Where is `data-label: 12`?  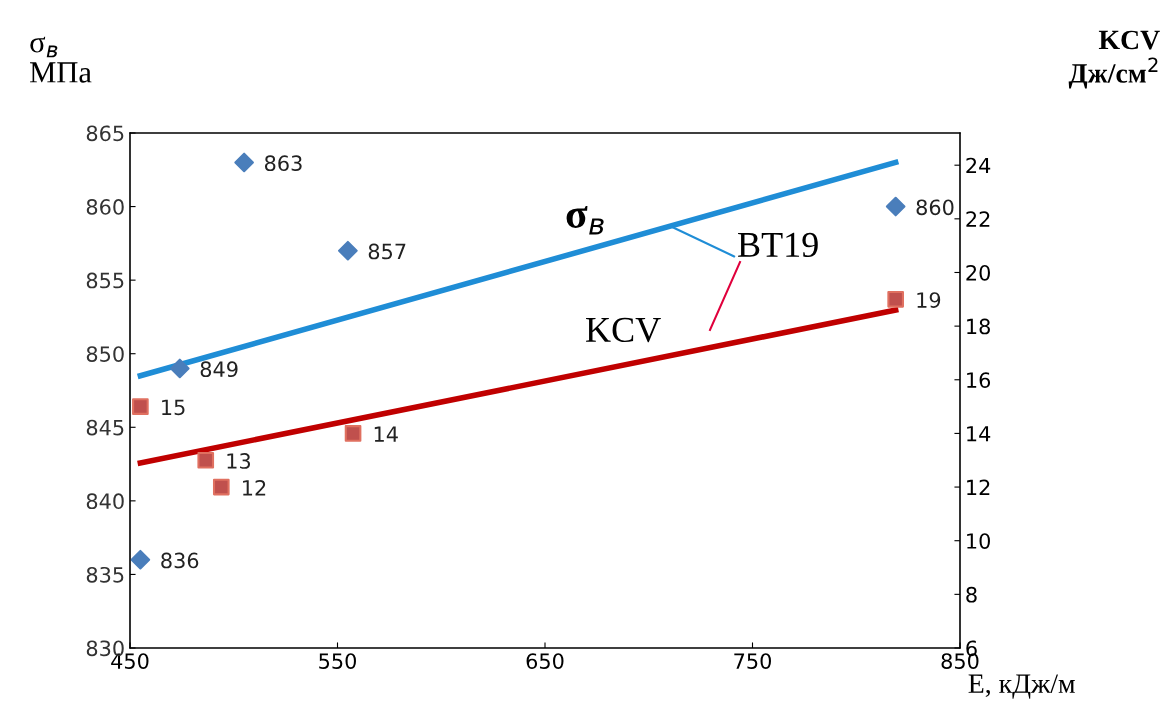
data-label: 12 is located at coordinates (254, 487).